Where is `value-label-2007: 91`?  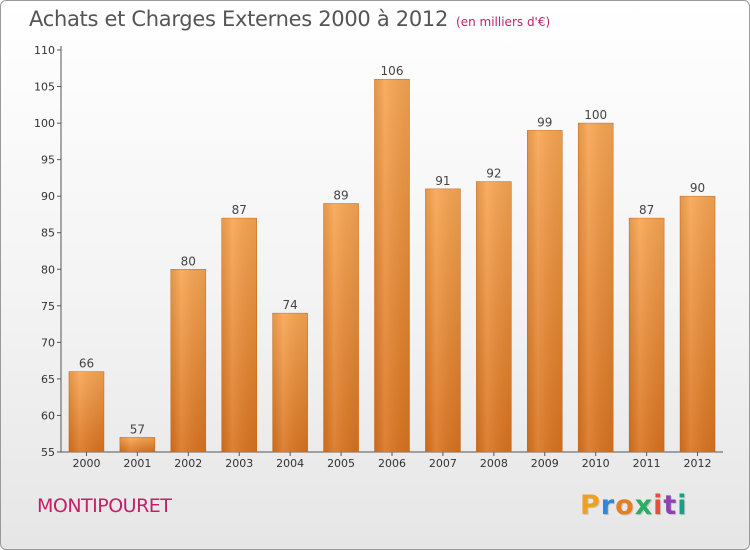
value-label-2007: 91 is located at coordinates (442, 181).